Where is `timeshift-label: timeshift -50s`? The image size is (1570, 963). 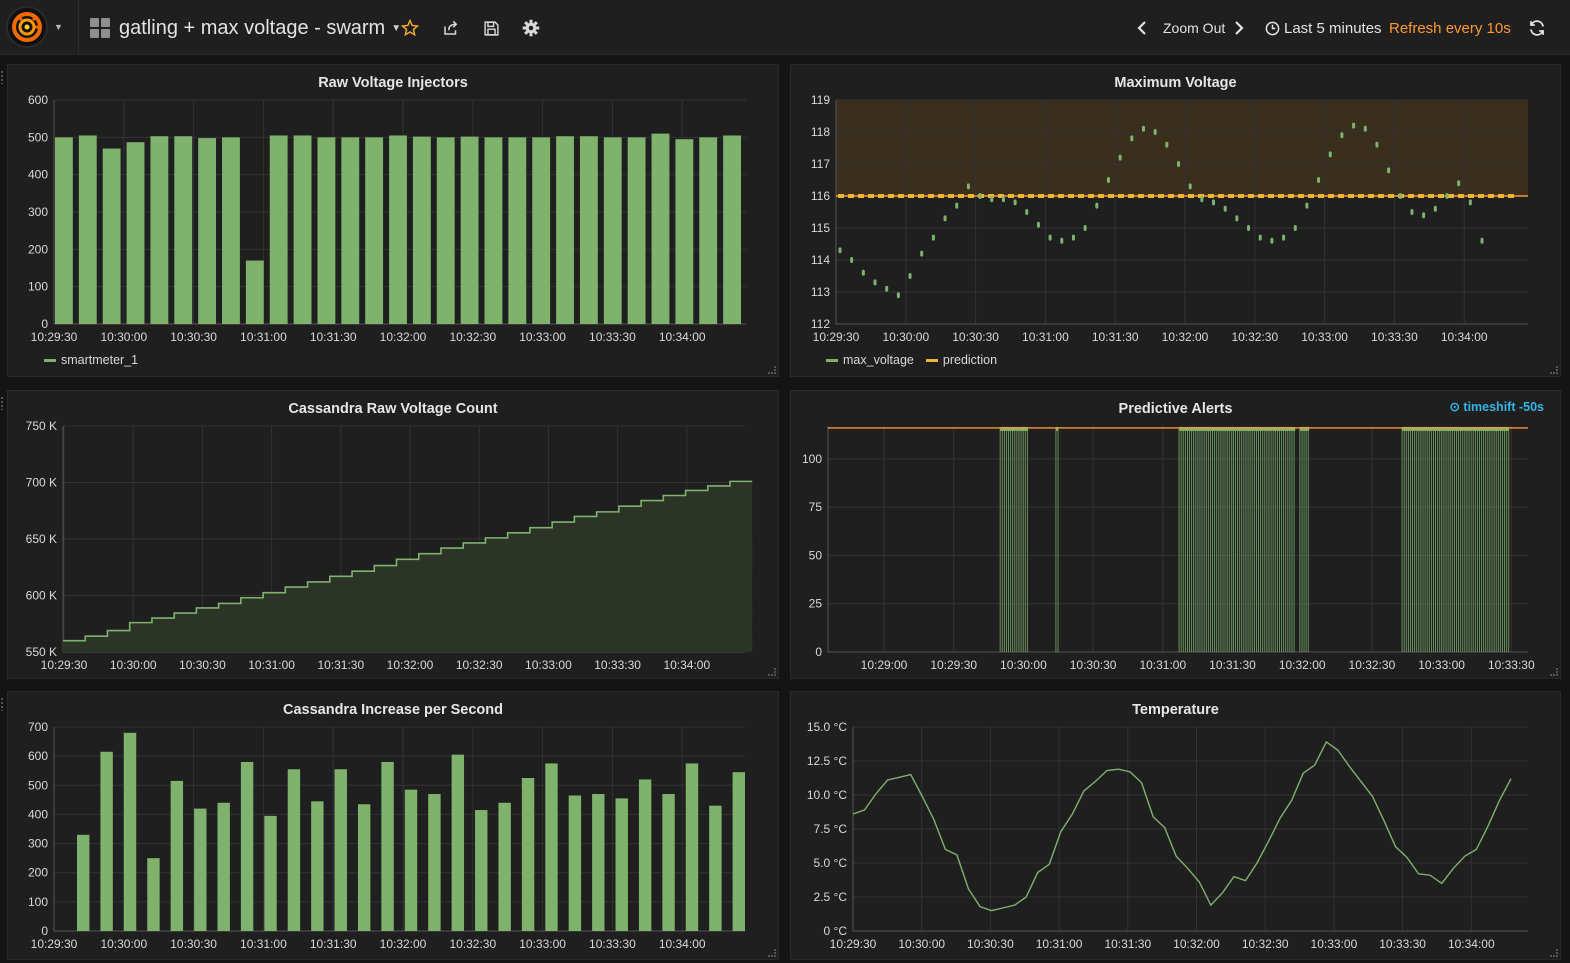
timeshift-label: timeshift -50s is located at coordinates (1503, 407).